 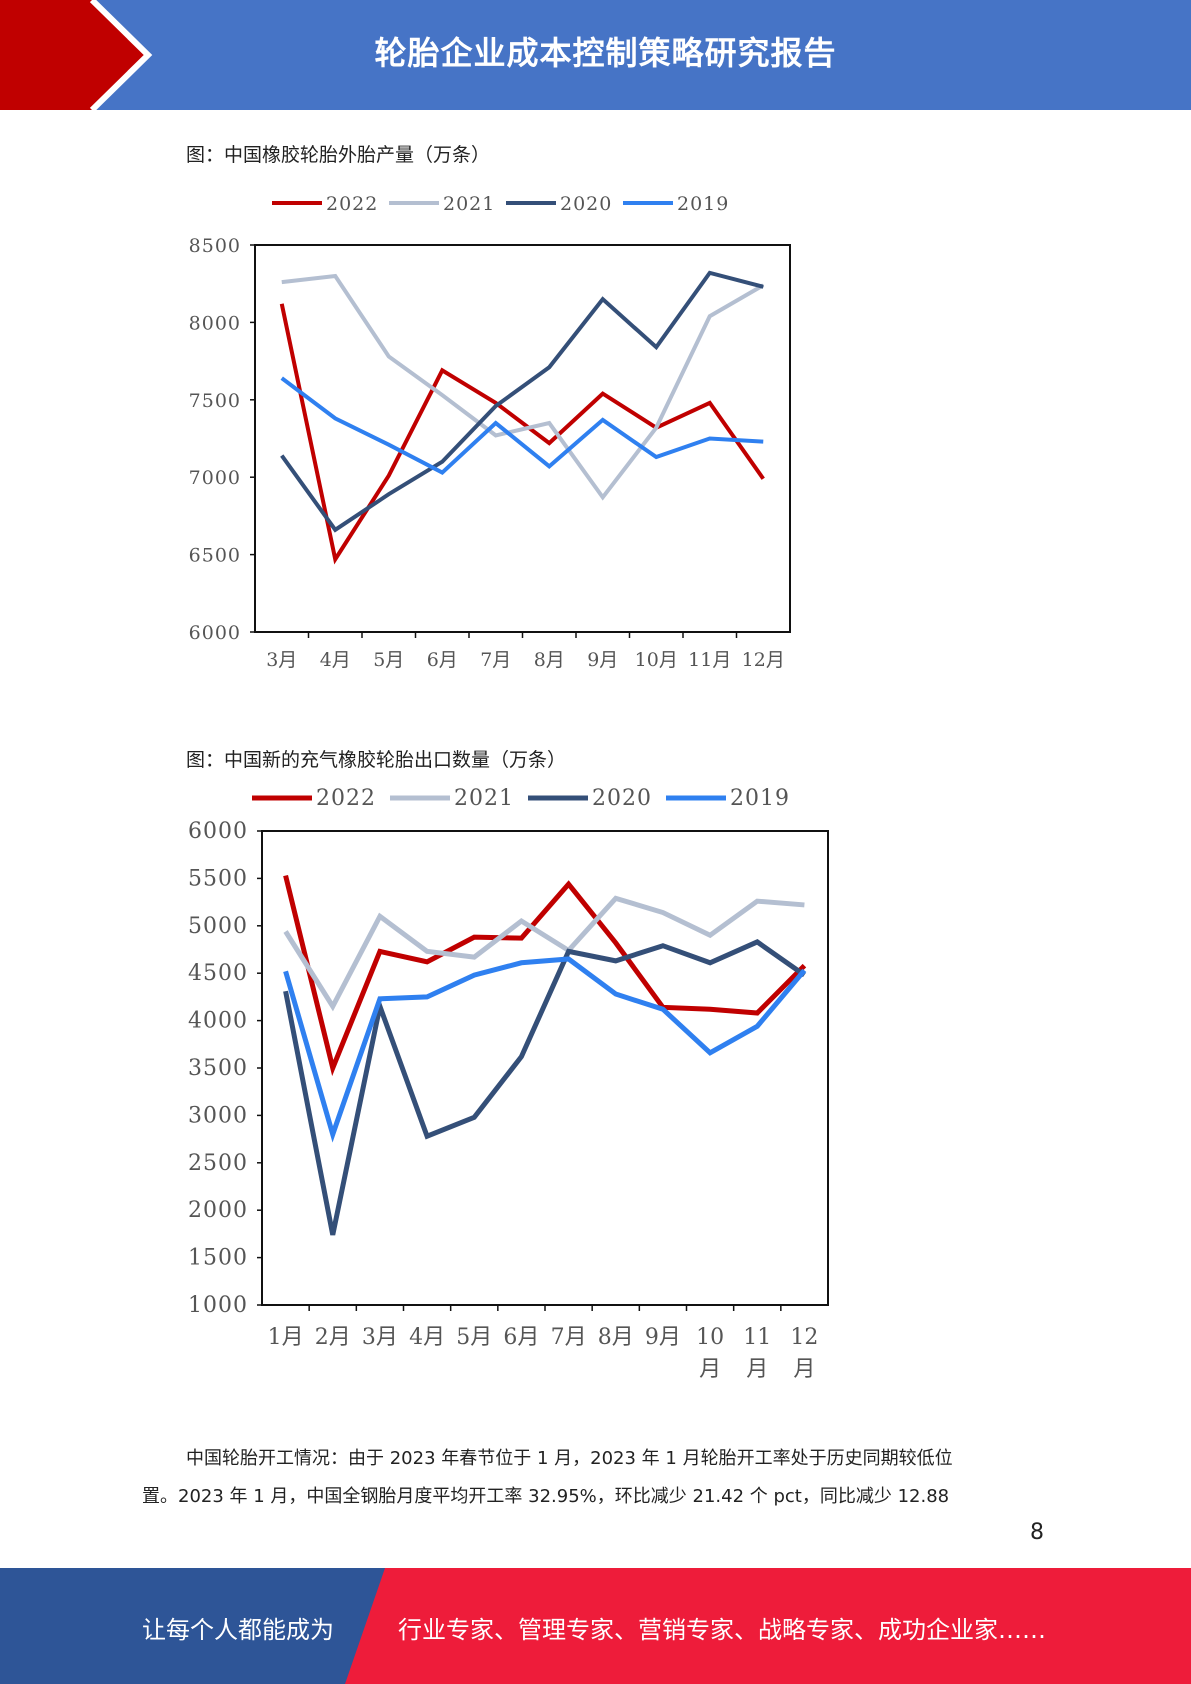 What do you see at coordinates (333, 1337) in the screenshot?
I see `x-tick-label: 2月` at bounding box center [333, 1337].